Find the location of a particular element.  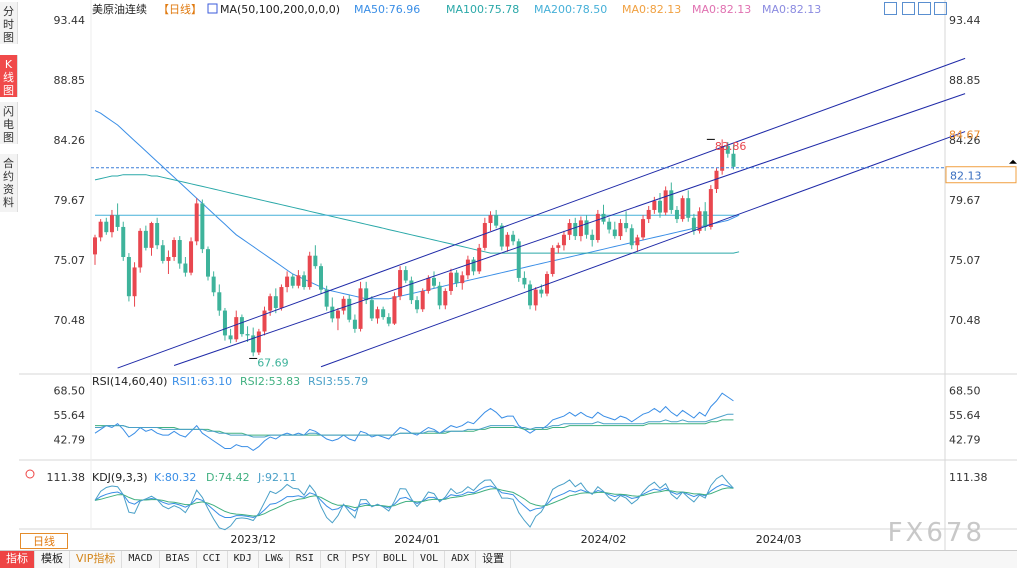

tab-kline: K线图 is located at coordinates (9, 76).